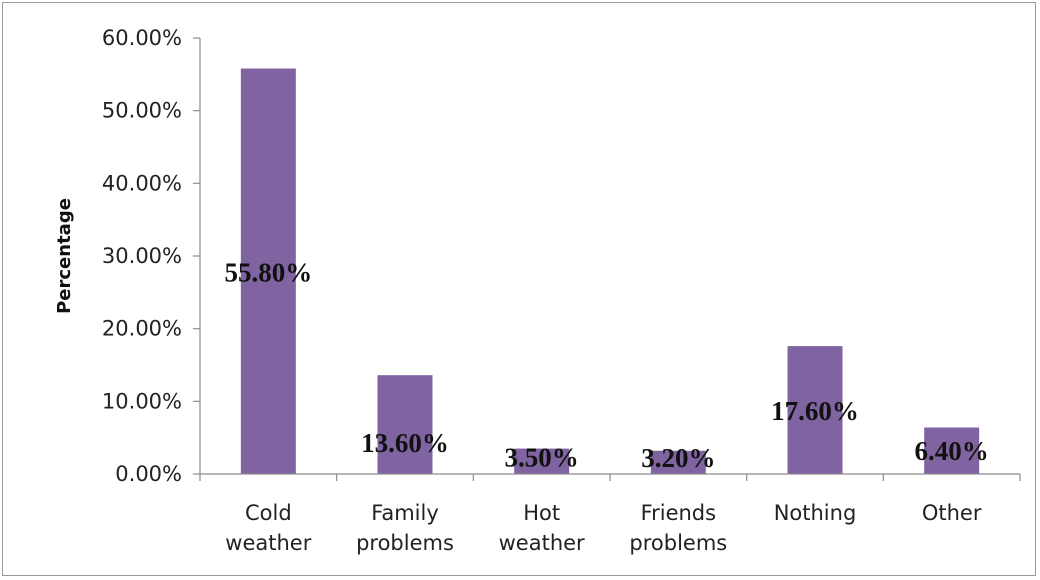  What do you see at coordinates (405, 528) in the screenshot?
I see `x-category-label: Family problems` at bounding box center [405, 528].